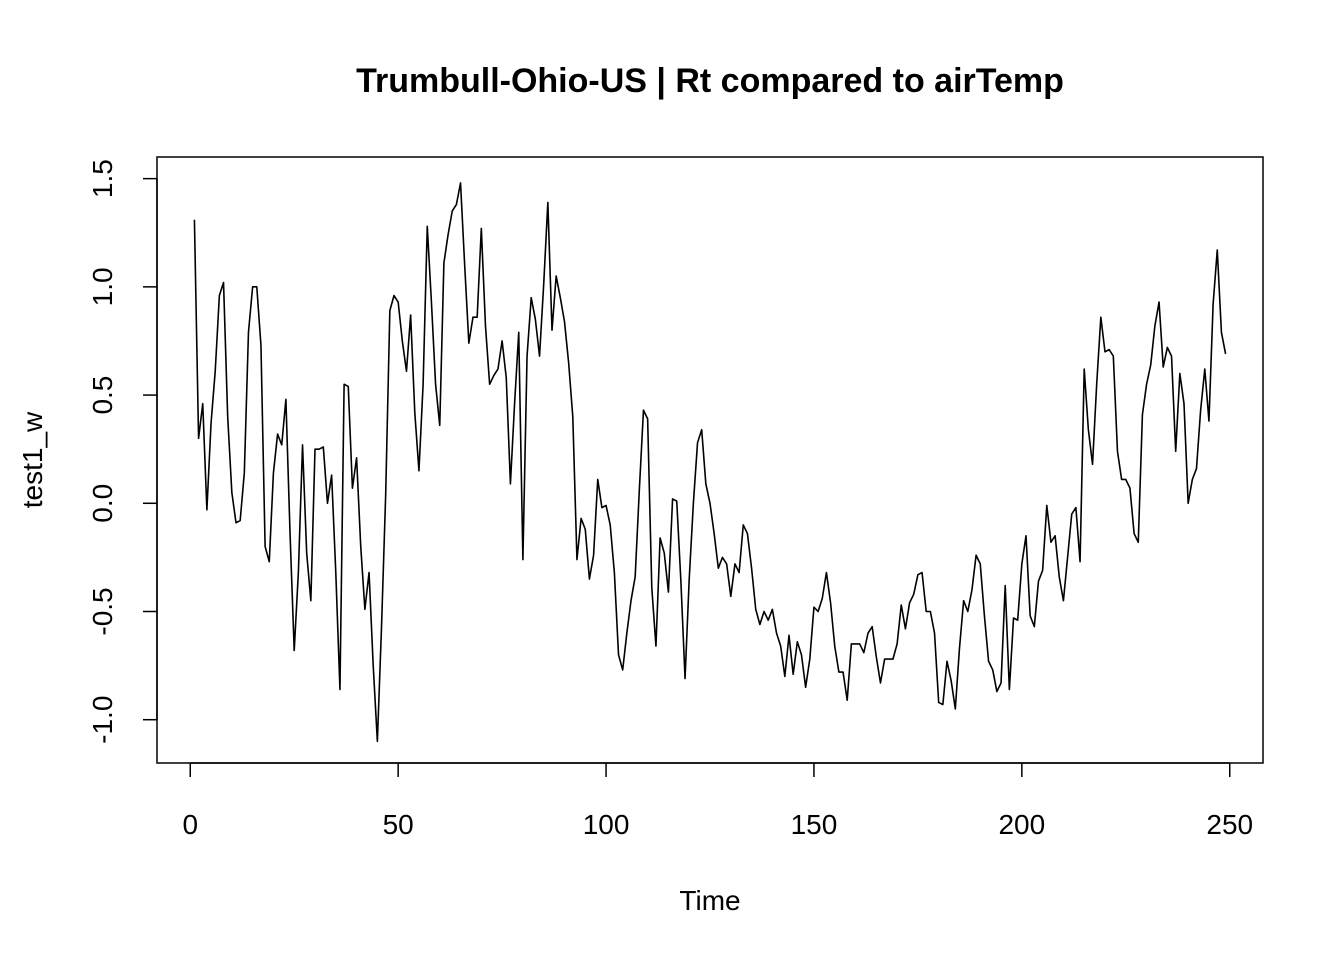 The width and height of the screenshot is (1344, 960). Describe the element at coordinates (1021, 824) in the screenshot. I see `x-tick-label: 200` at that location.